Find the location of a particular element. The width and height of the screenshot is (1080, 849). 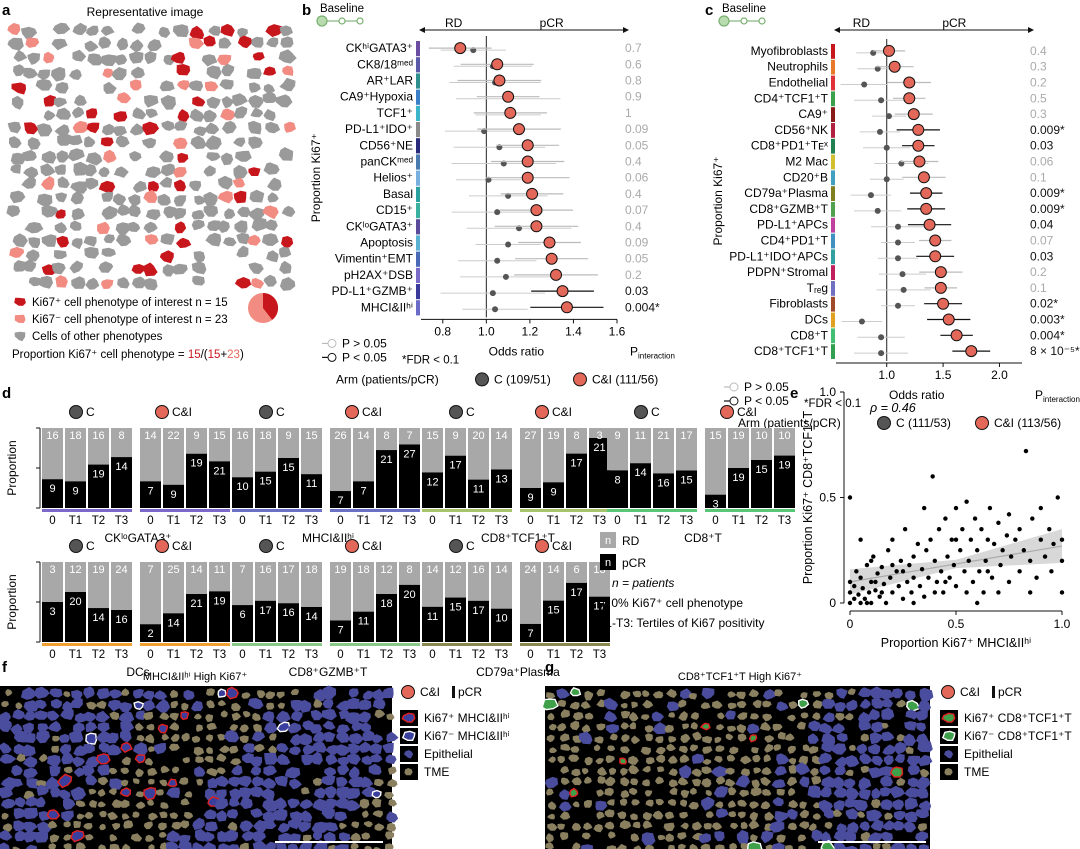

rd-count: 16 is located at coordinates (242, 436).